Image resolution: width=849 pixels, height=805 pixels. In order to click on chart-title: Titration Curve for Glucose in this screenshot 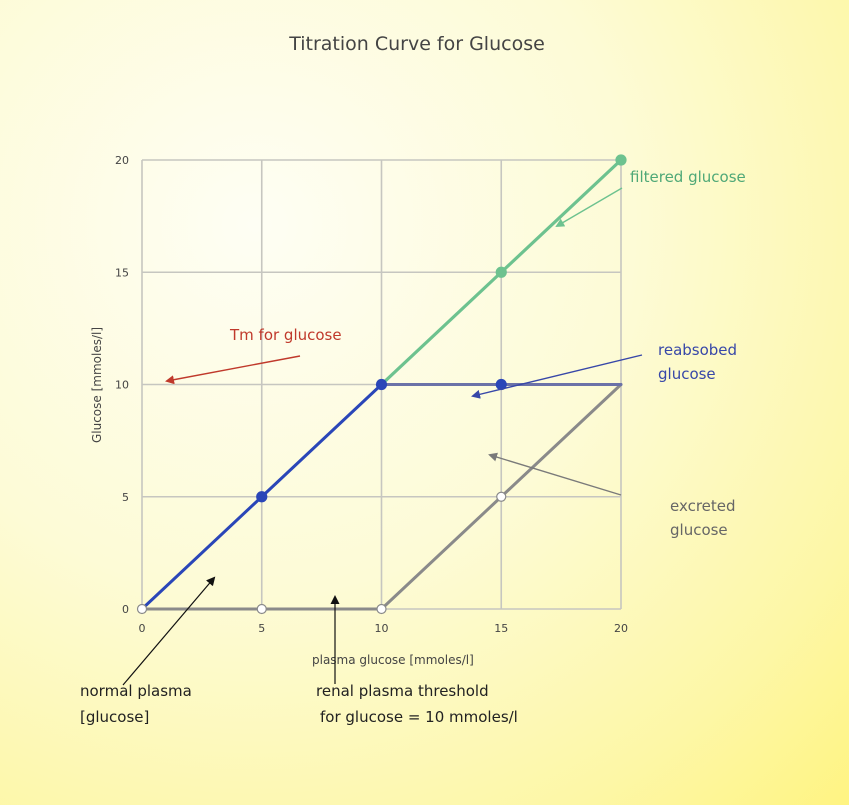, I will do `click(416, 44)`.